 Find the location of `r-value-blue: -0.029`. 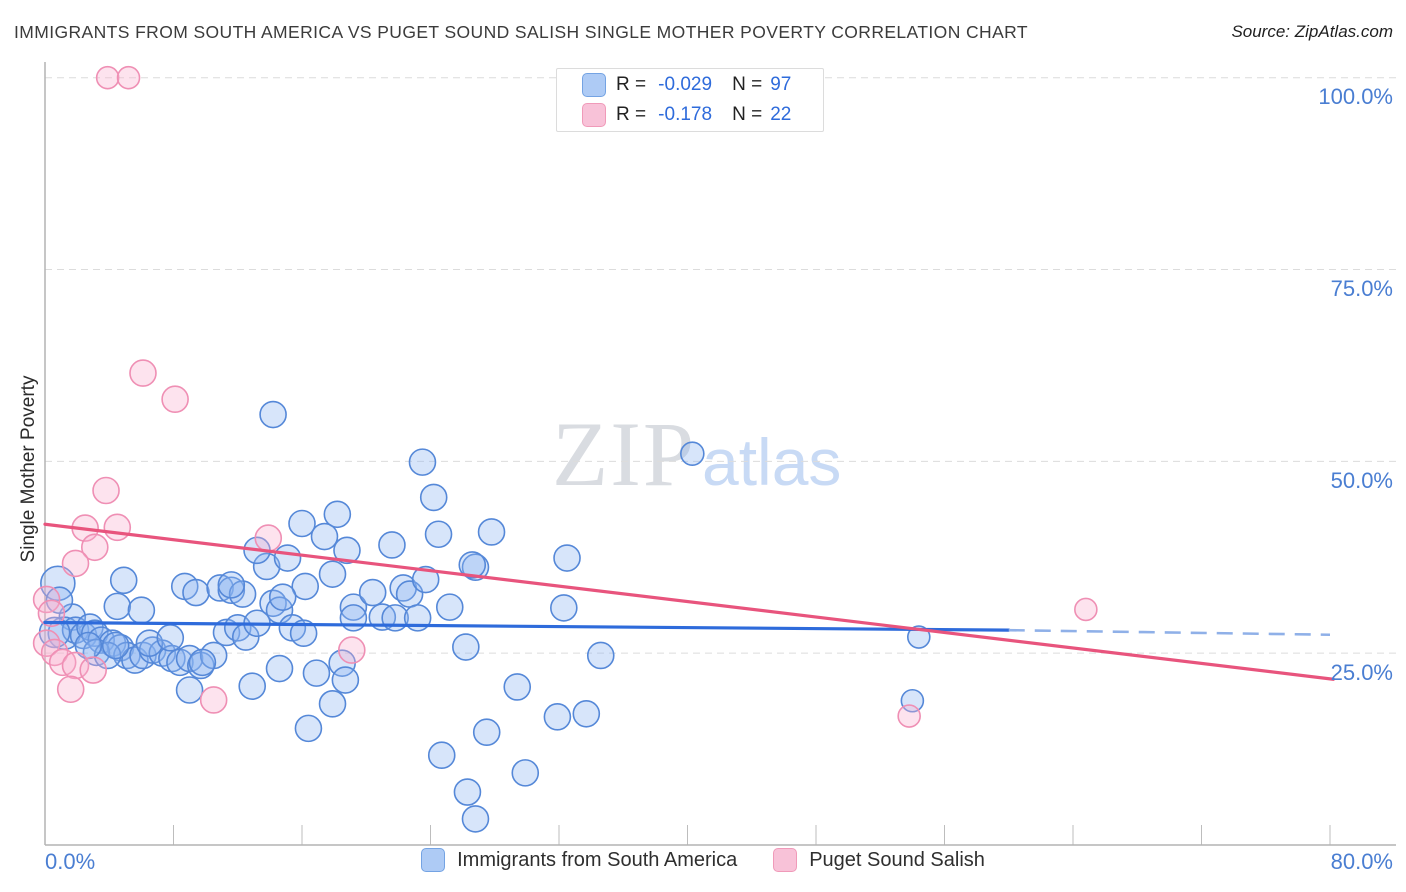

r-value-blue: -0.029 is located at coordinates (685, 84).